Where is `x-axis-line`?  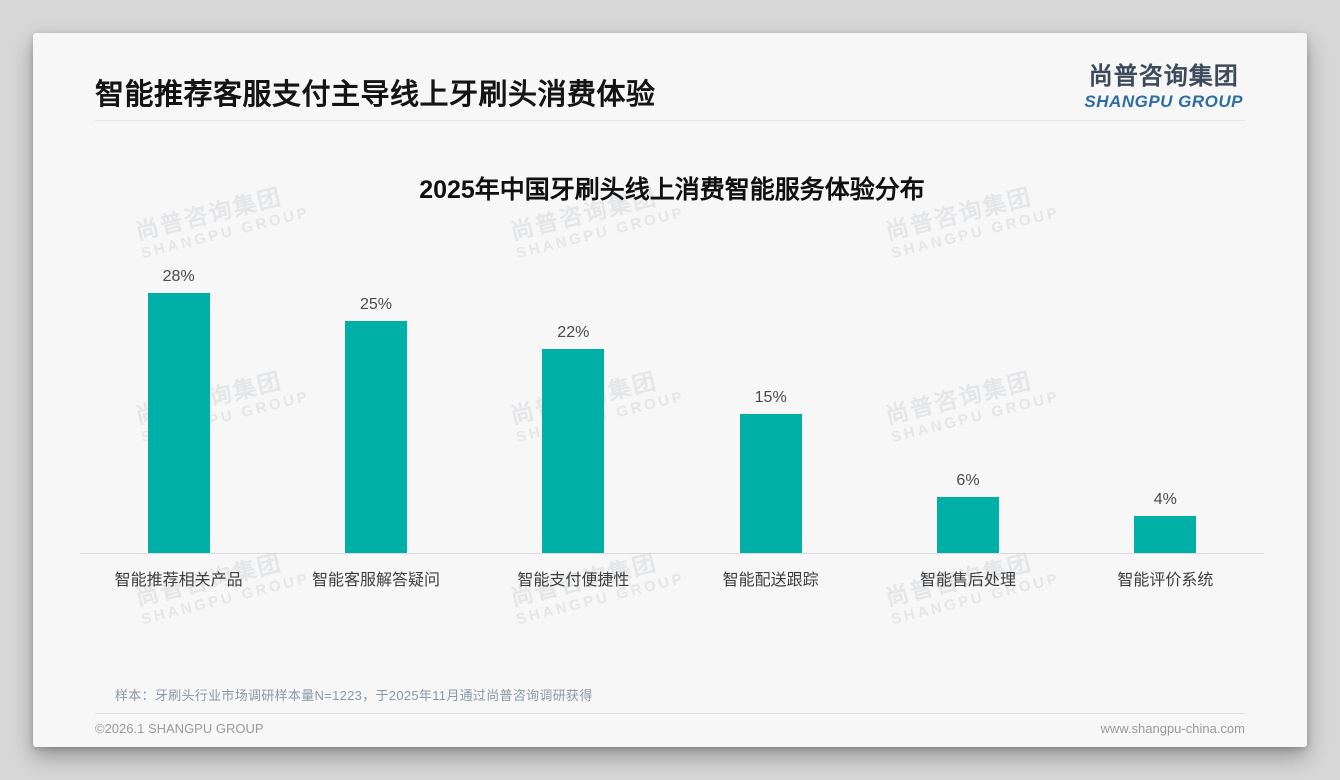
x-axis-line is located at coordinates (672, 553).